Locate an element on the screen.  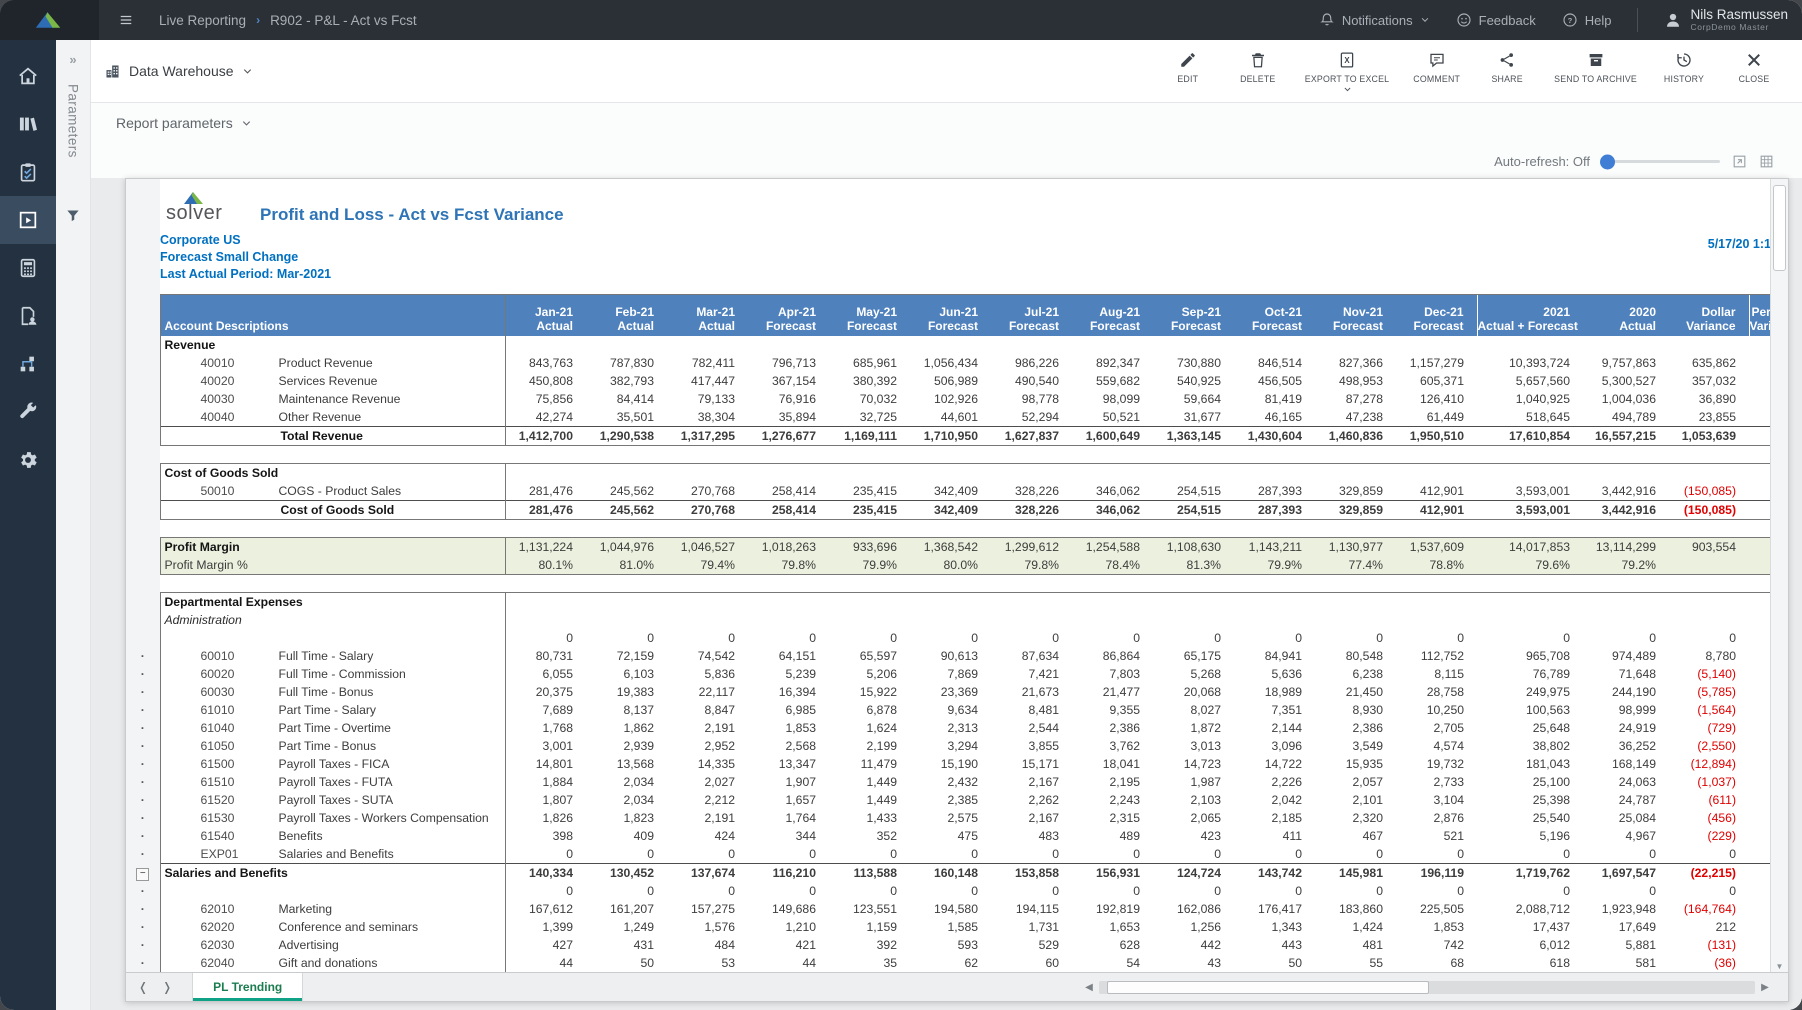
sidebar-item-home is located at coordinates (28, 76).